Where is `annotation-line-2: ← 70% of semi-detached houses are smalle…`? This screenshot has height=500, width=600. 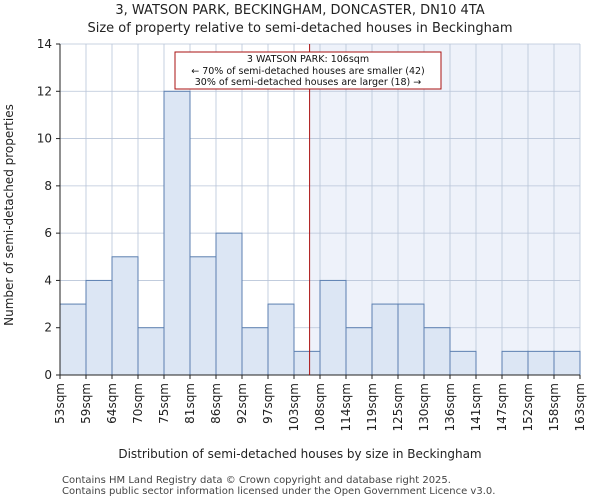
annotation-line-2: ← 70% of semi-detached houses are smalle… is located at coordinates (308, 71).